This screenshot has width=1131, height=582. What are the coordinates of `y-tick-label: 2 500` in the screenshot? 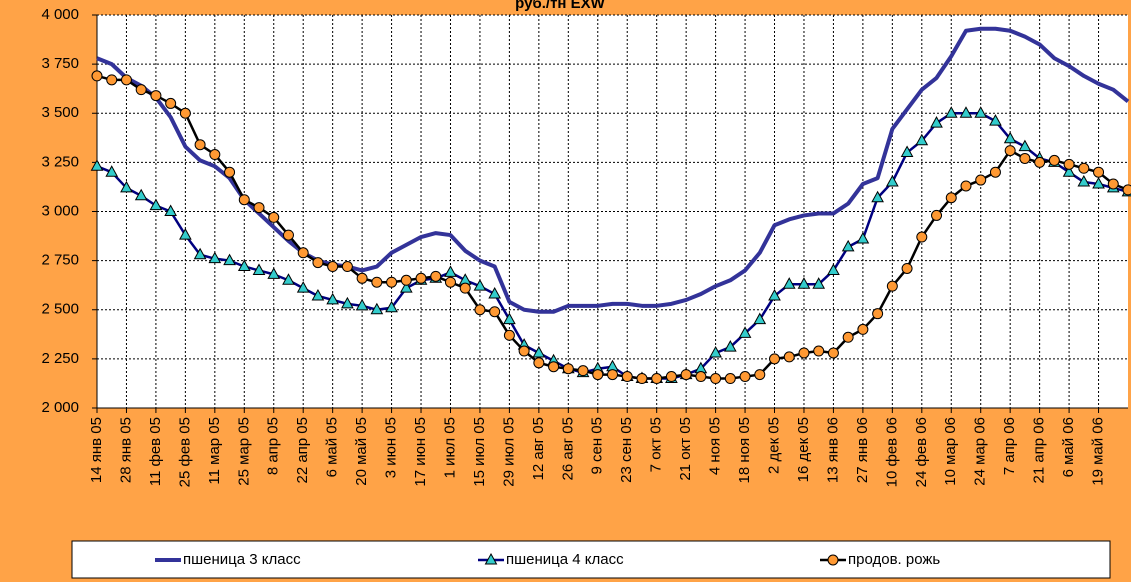 It's located at (60, 309).